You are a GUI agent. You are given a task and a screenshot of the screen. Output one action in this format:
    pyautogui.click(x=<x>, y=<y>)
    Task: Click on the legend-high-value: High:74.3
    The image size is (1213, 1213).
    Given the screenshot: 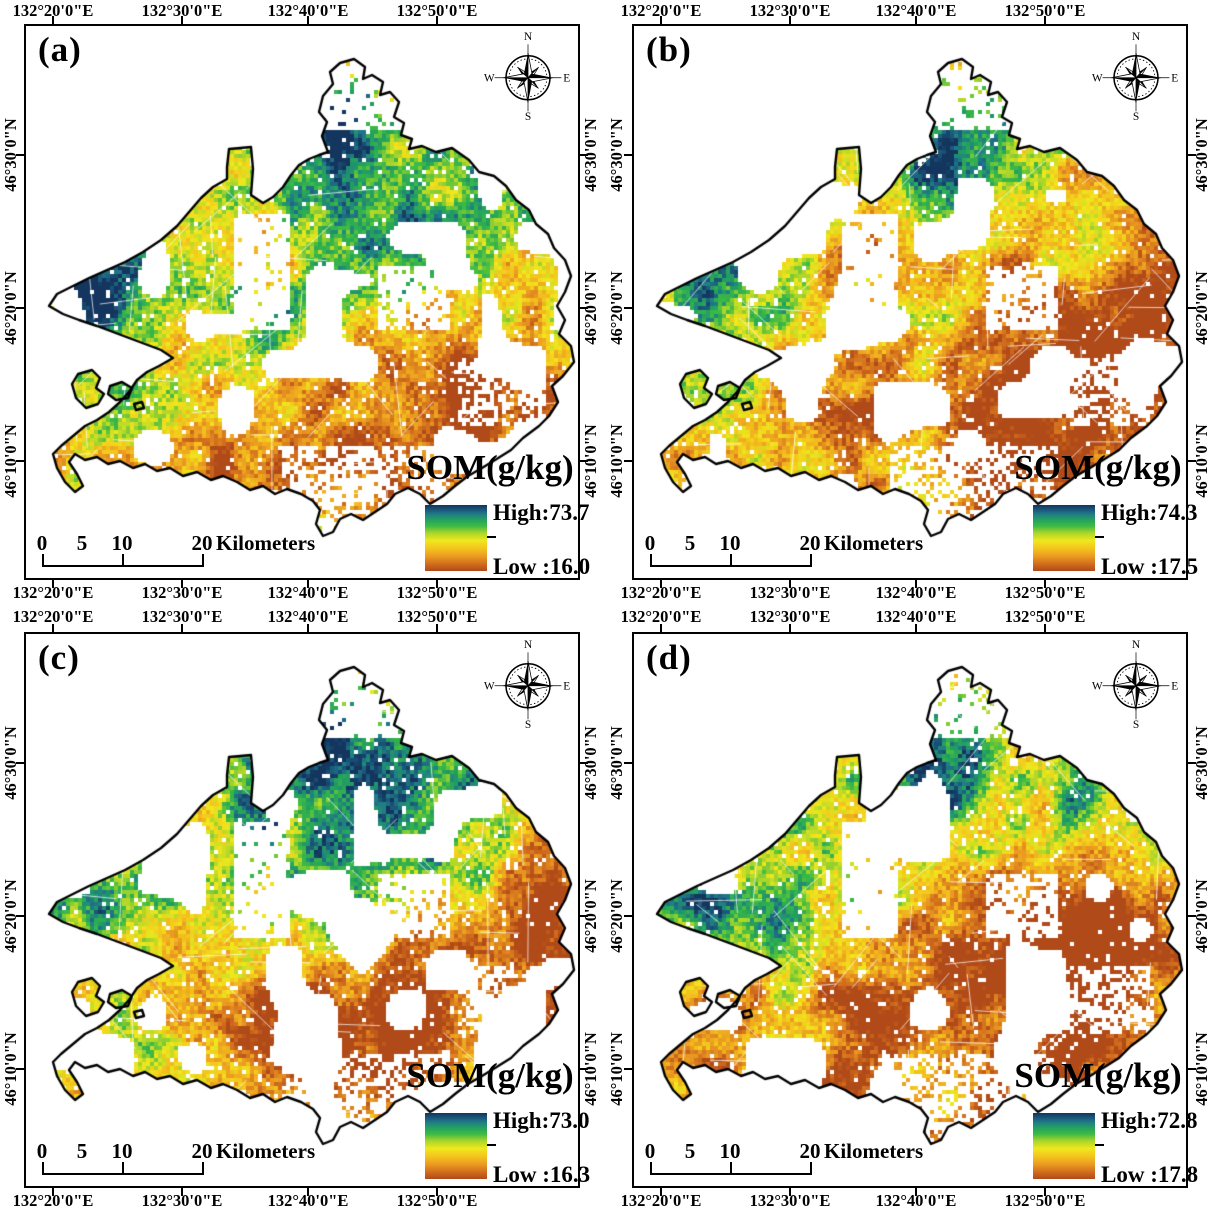 What is the action you would take?
    pyautogui.click(x=1149, y=512)
    